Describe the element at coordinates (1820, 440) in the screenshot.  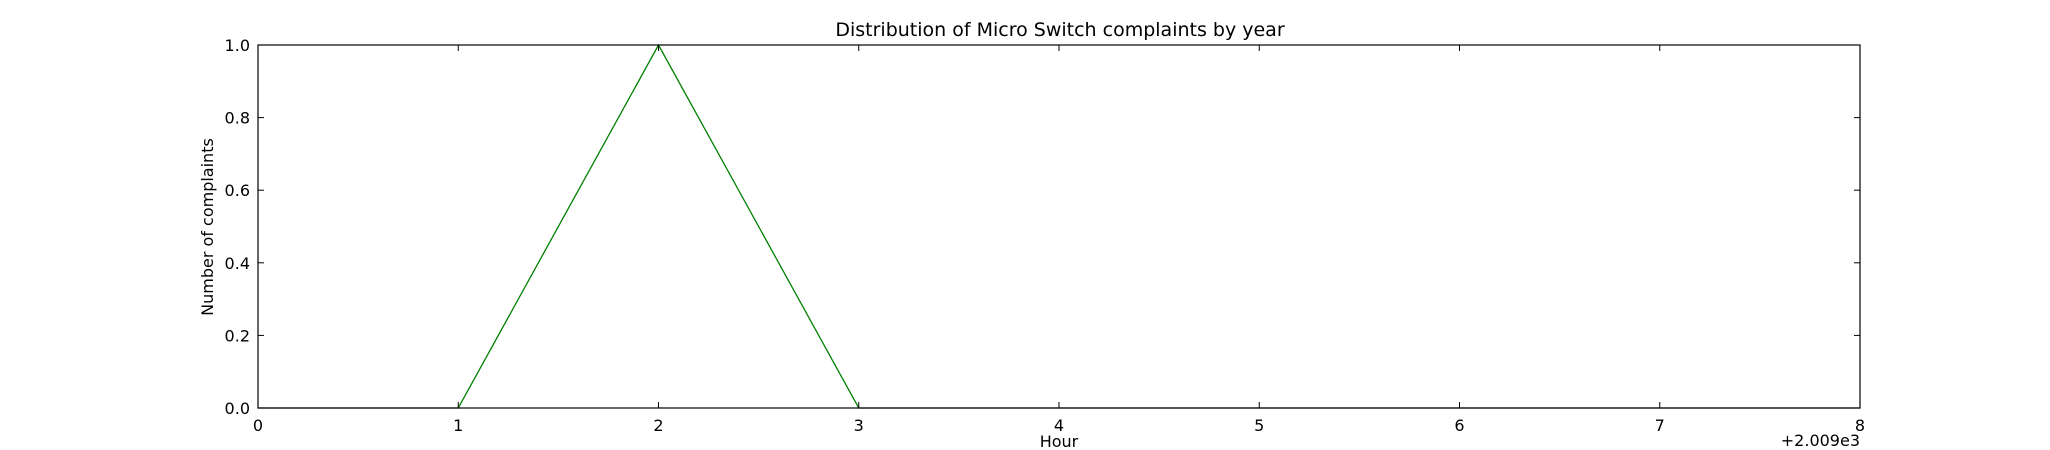
I see `x-axis-offset-label: +2.009e3` at that location.